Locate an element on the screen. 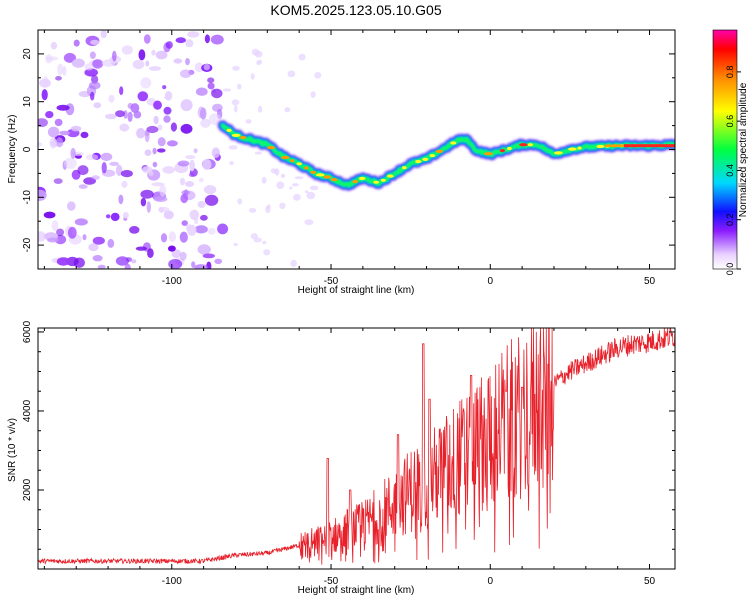 The image size is (750, 600). spectrogram-x-tick-label: -50 is located at coordinates (331, 281).